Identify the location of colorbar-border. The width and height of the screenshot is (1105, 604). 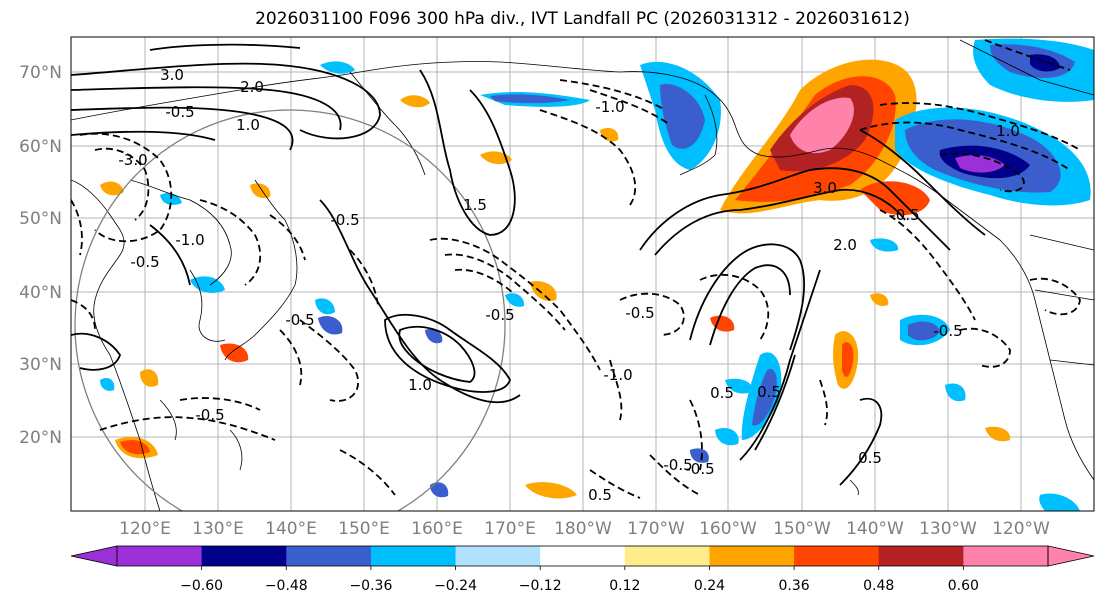
(582, 556).